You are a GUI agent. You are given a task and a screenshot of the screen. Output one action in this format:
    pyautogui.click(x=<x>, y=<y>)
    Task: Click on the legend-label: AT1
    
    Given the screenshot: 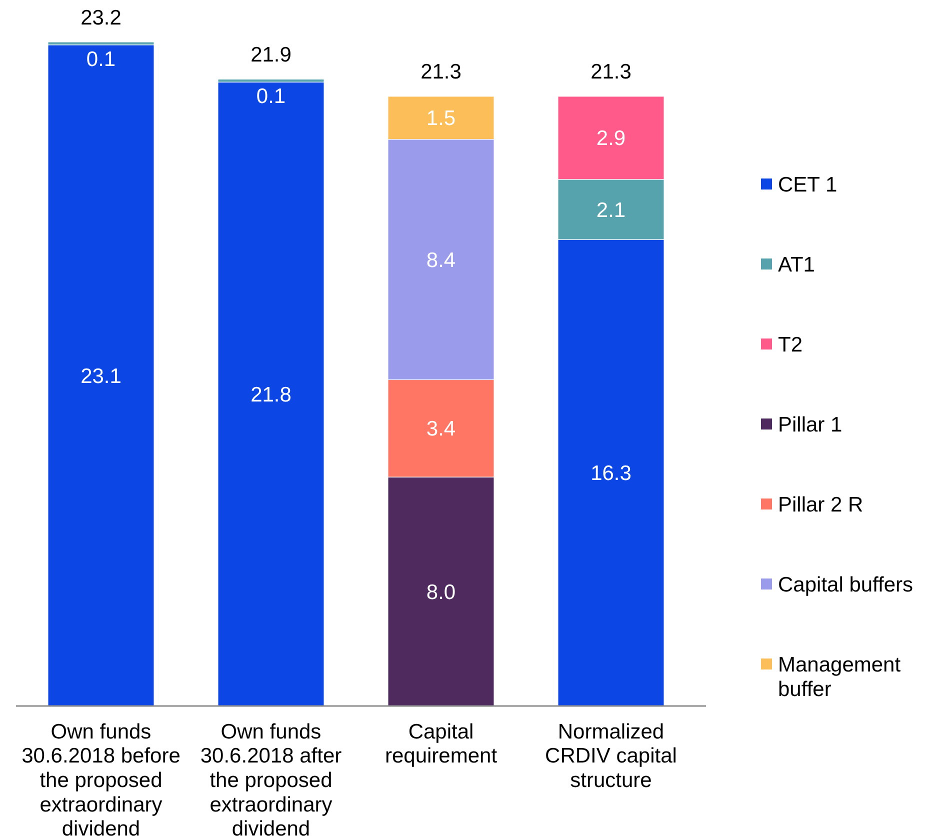 What is the action you would take?
    pyautogui.click(x=796, y=264)
    